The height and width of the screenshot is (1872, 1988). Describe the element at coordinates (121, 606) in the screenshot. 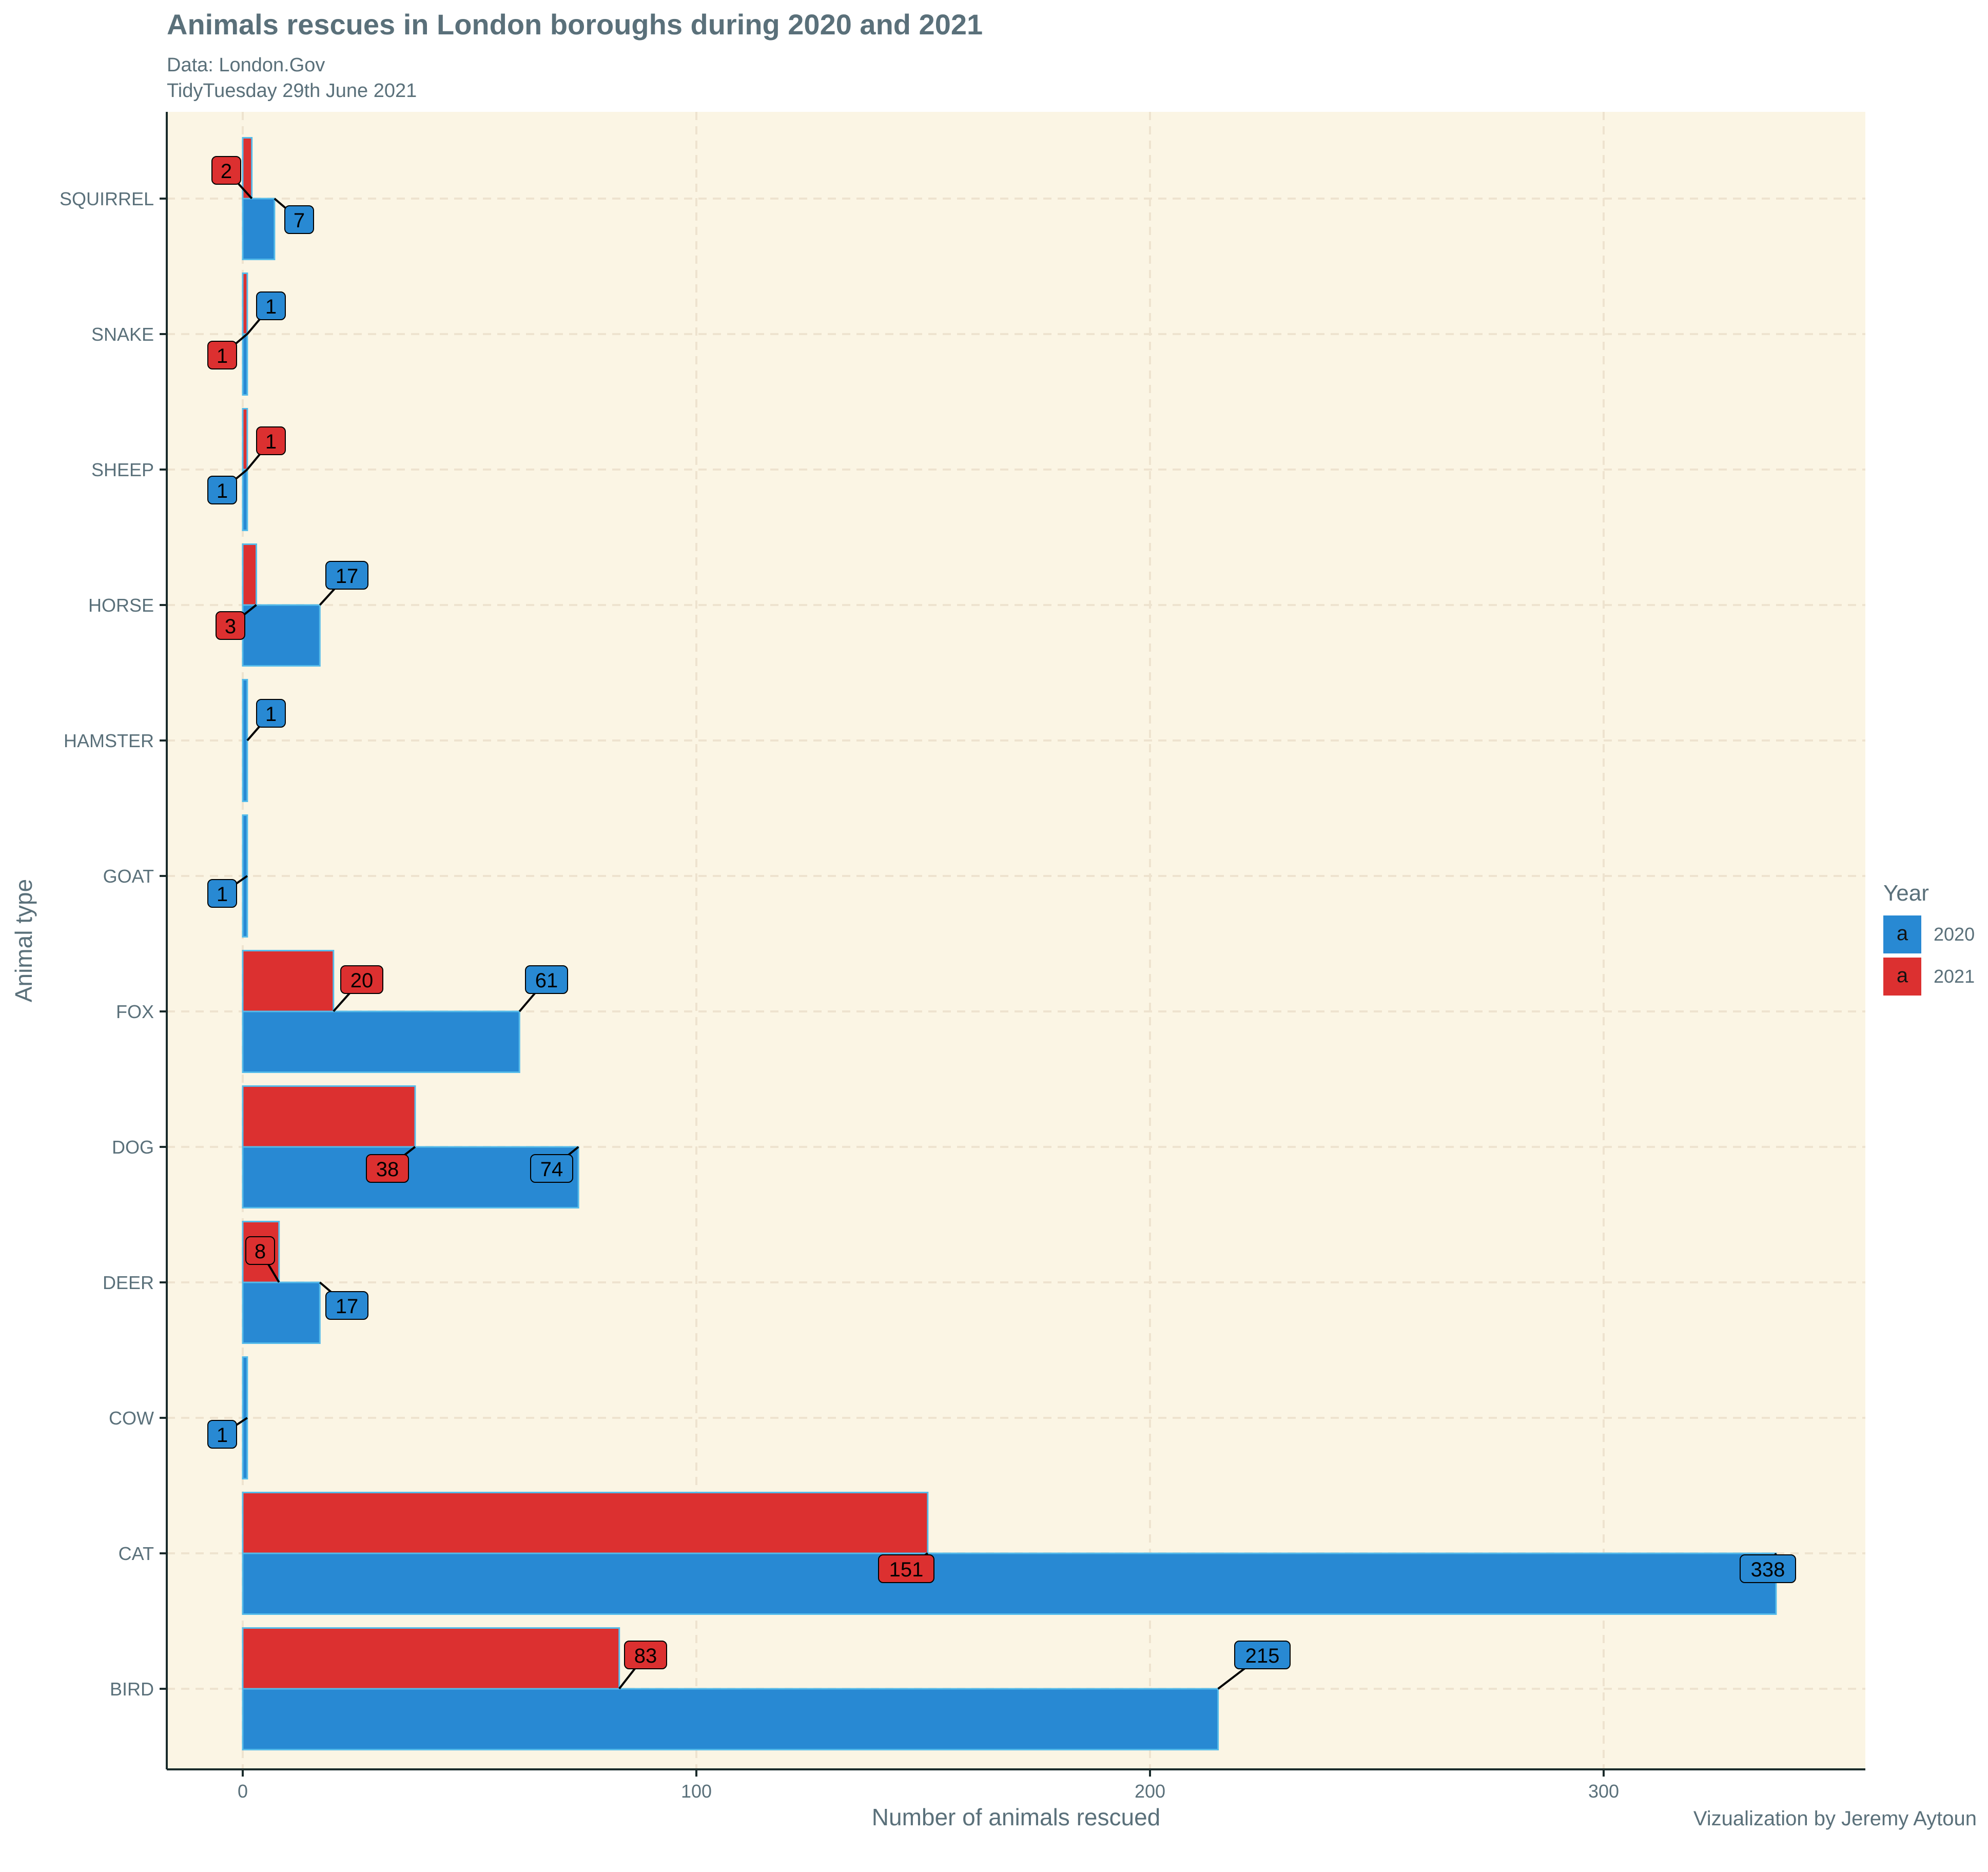

I see `y-tick-label: HORSE` at that location.